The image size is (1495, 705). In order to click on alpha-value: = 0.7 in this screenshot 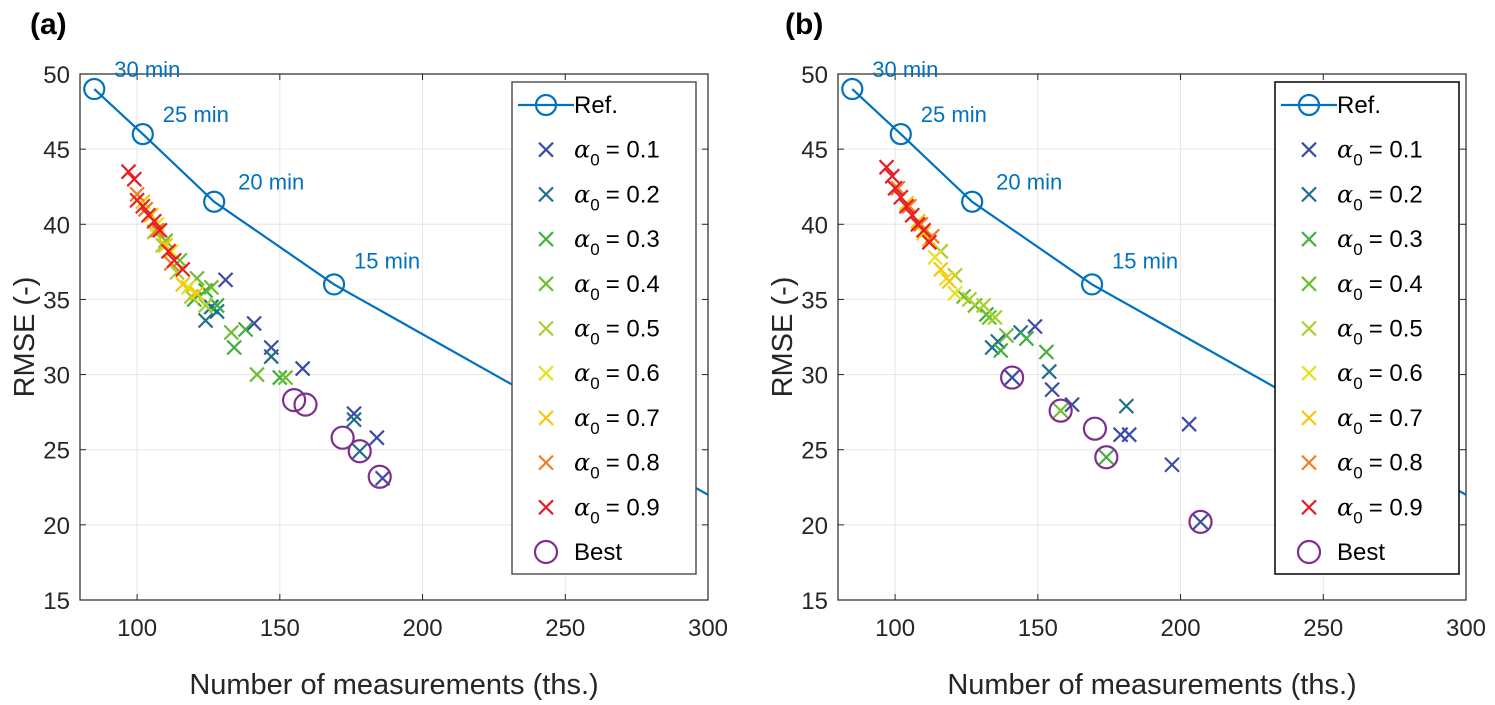, I will do `click(633, 418)`.